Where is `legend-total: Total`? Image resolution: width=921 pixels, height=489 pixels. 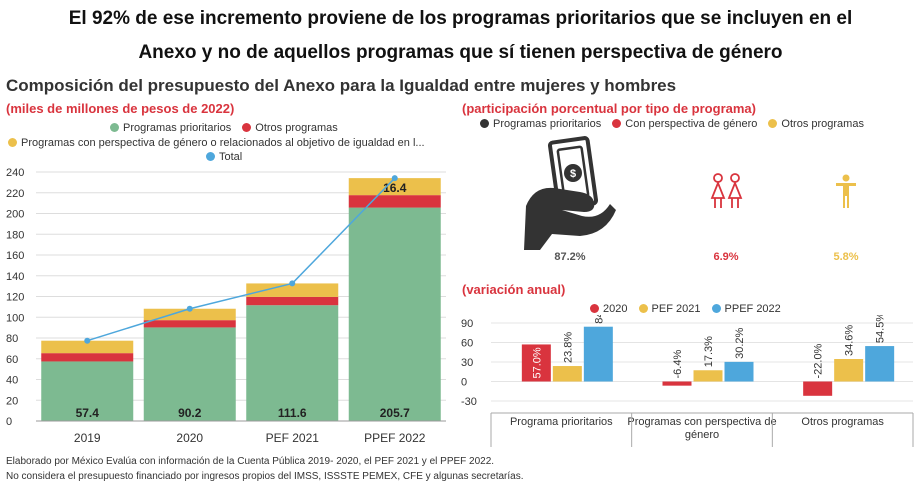
legend-total: Total is located at coordinates (231, 157).